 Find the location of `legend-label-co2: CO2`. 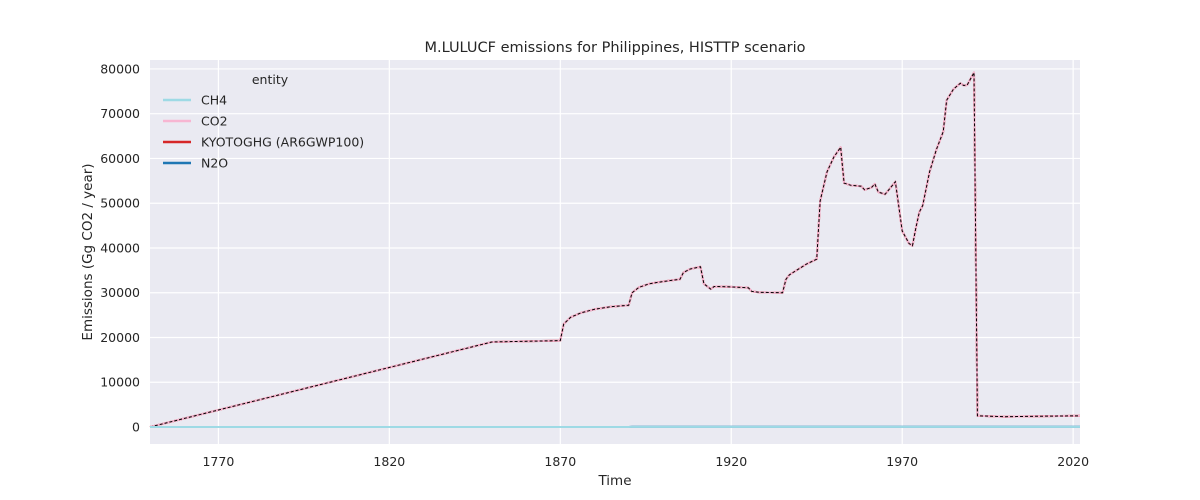

legend-label-co2: CO2 is located at coordinates (214, 121).